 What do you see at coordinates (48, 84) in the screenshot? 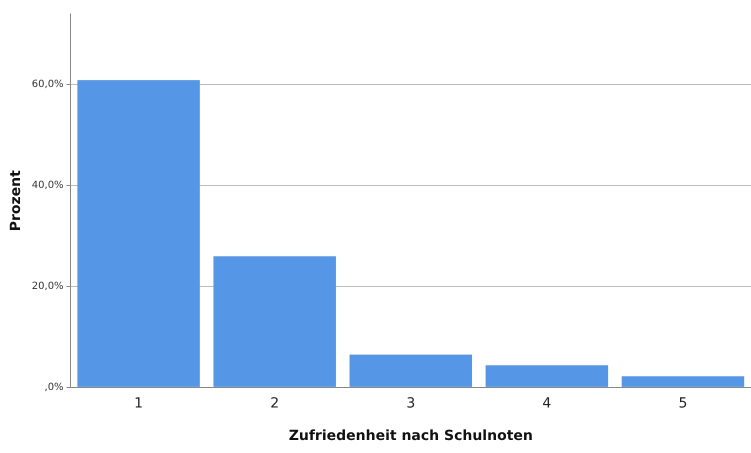
I see `y-tick-label: 60,0%` at bounding box center [48, 84].